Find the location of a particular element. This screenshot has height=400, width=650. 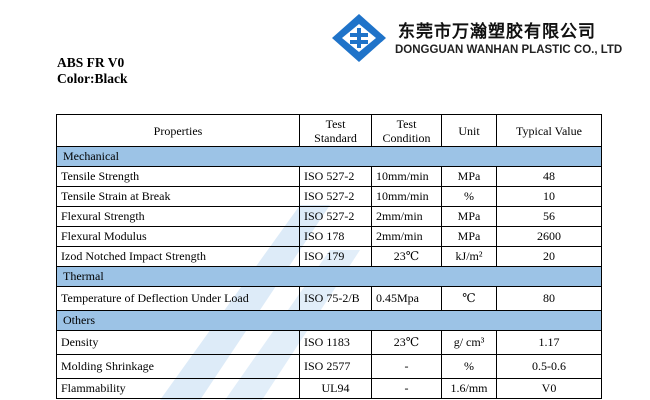

table-row: Molding Shrinkage ISO 2577 - % 0.5-0.6 is located at coordinates (329, 366).